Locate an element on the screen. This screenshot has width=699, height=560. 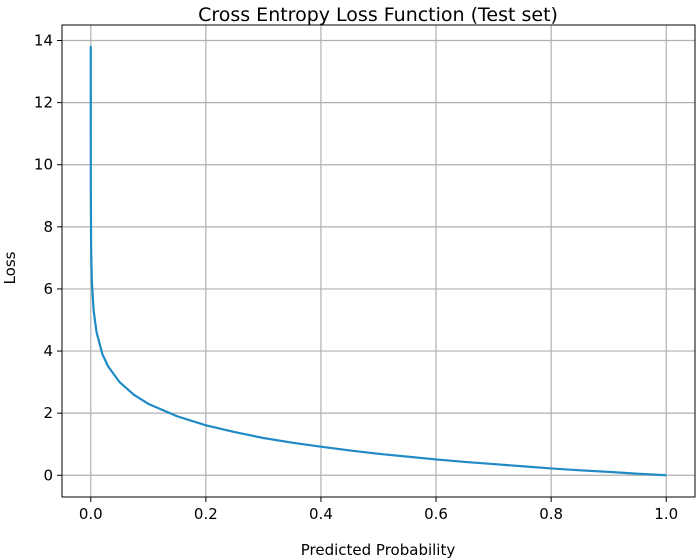
x-tick-label: 0.2 is located at coordinates (206, 514).